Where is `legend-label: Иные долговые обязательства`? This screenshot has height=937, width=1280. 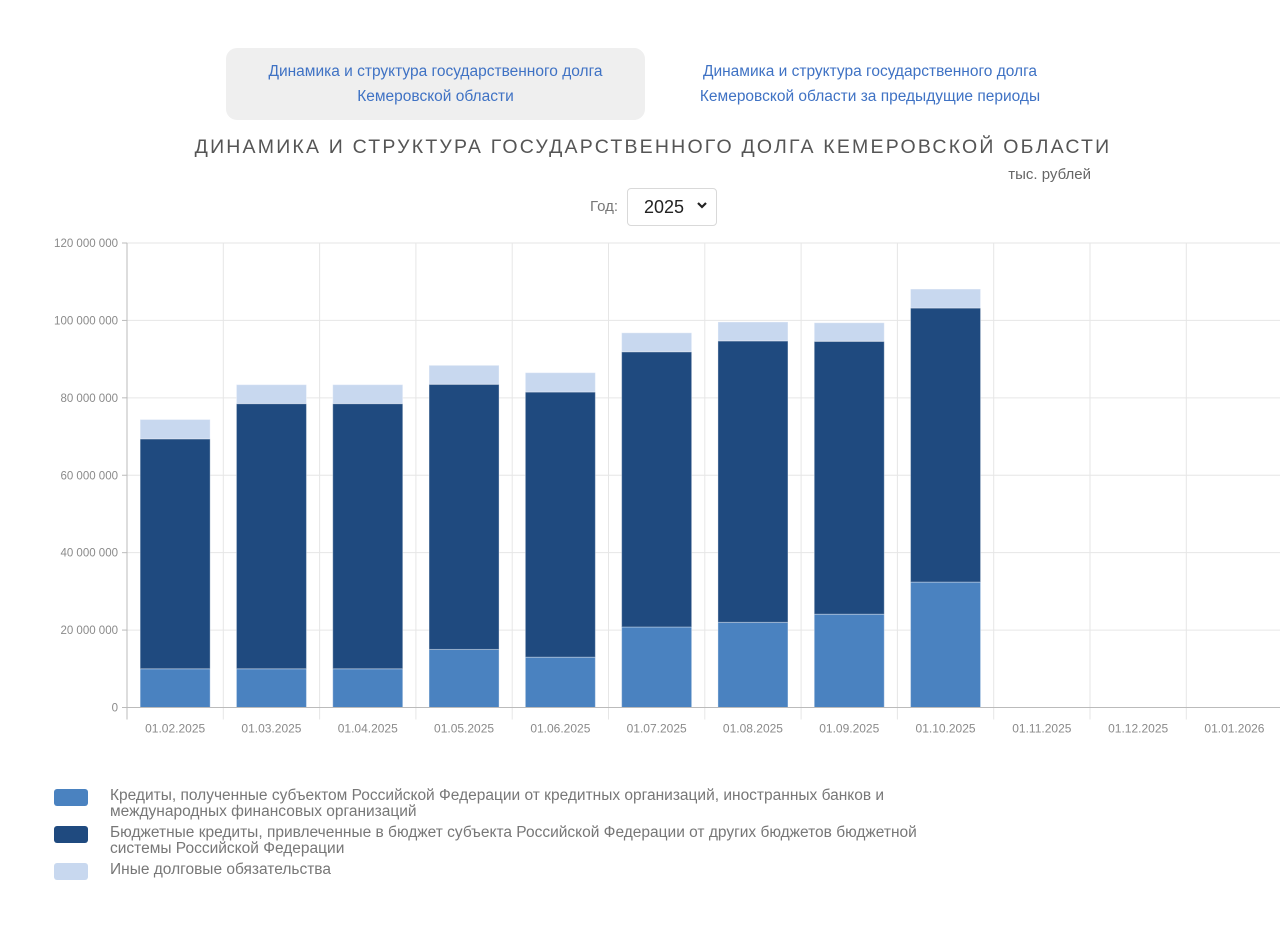
legend-label: Иные долговые обязательства is located at coordinates (580, 870).